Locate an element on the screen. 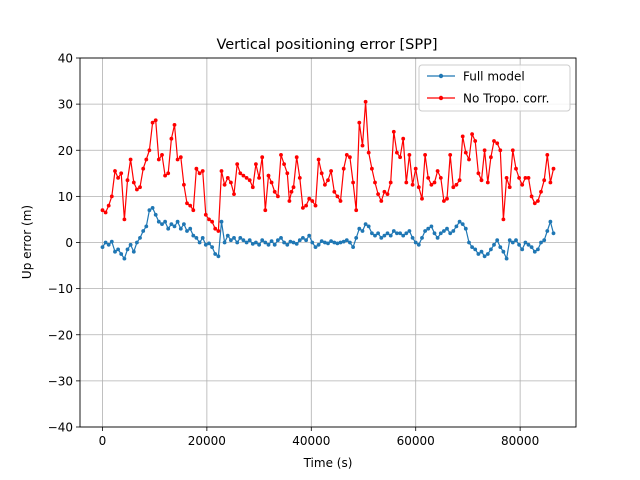  y-tick-label: −30 is located at coordinates (60, 381).